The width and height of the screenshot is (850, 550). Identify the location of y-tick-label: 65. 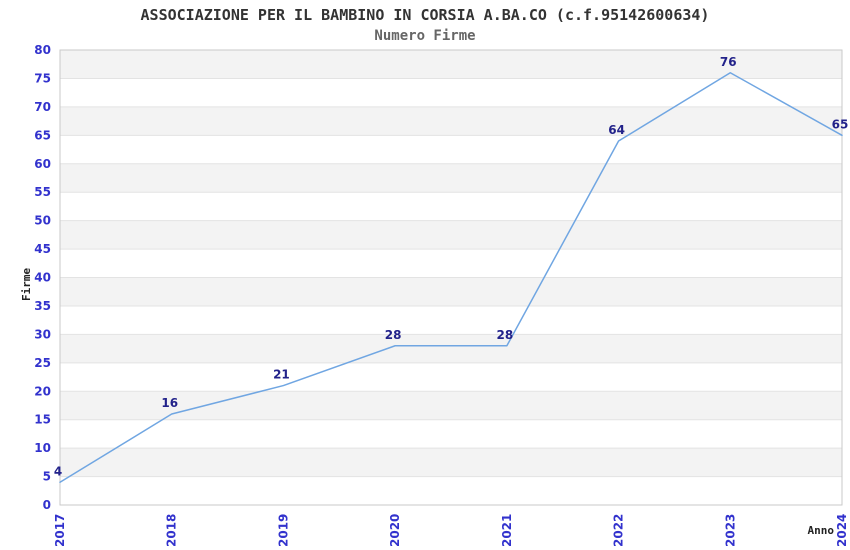
(42, 135).